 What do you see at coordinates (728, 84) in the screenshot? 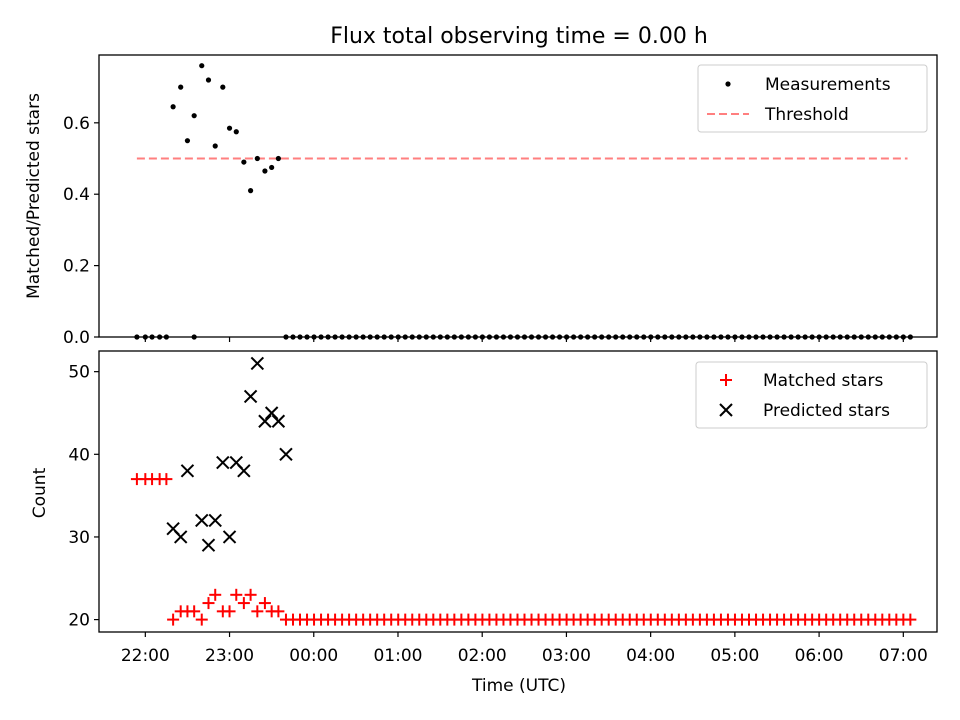
I see `legend-measurements-marker` at bounding box center [728, 84].